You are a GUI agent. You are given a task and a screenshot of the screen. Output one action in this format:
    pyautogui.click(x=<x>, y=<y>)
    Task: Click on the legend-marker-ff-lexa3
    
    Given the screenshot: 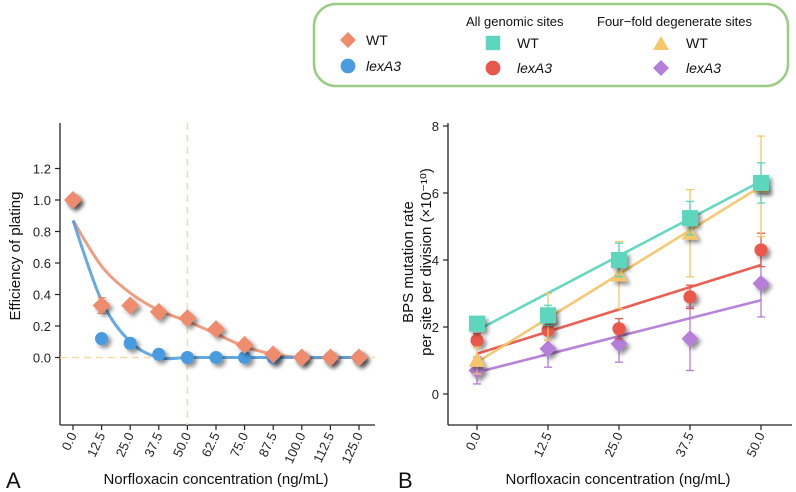 What is the action you would take?
    pyautogui.click(x=661, y=68)
    